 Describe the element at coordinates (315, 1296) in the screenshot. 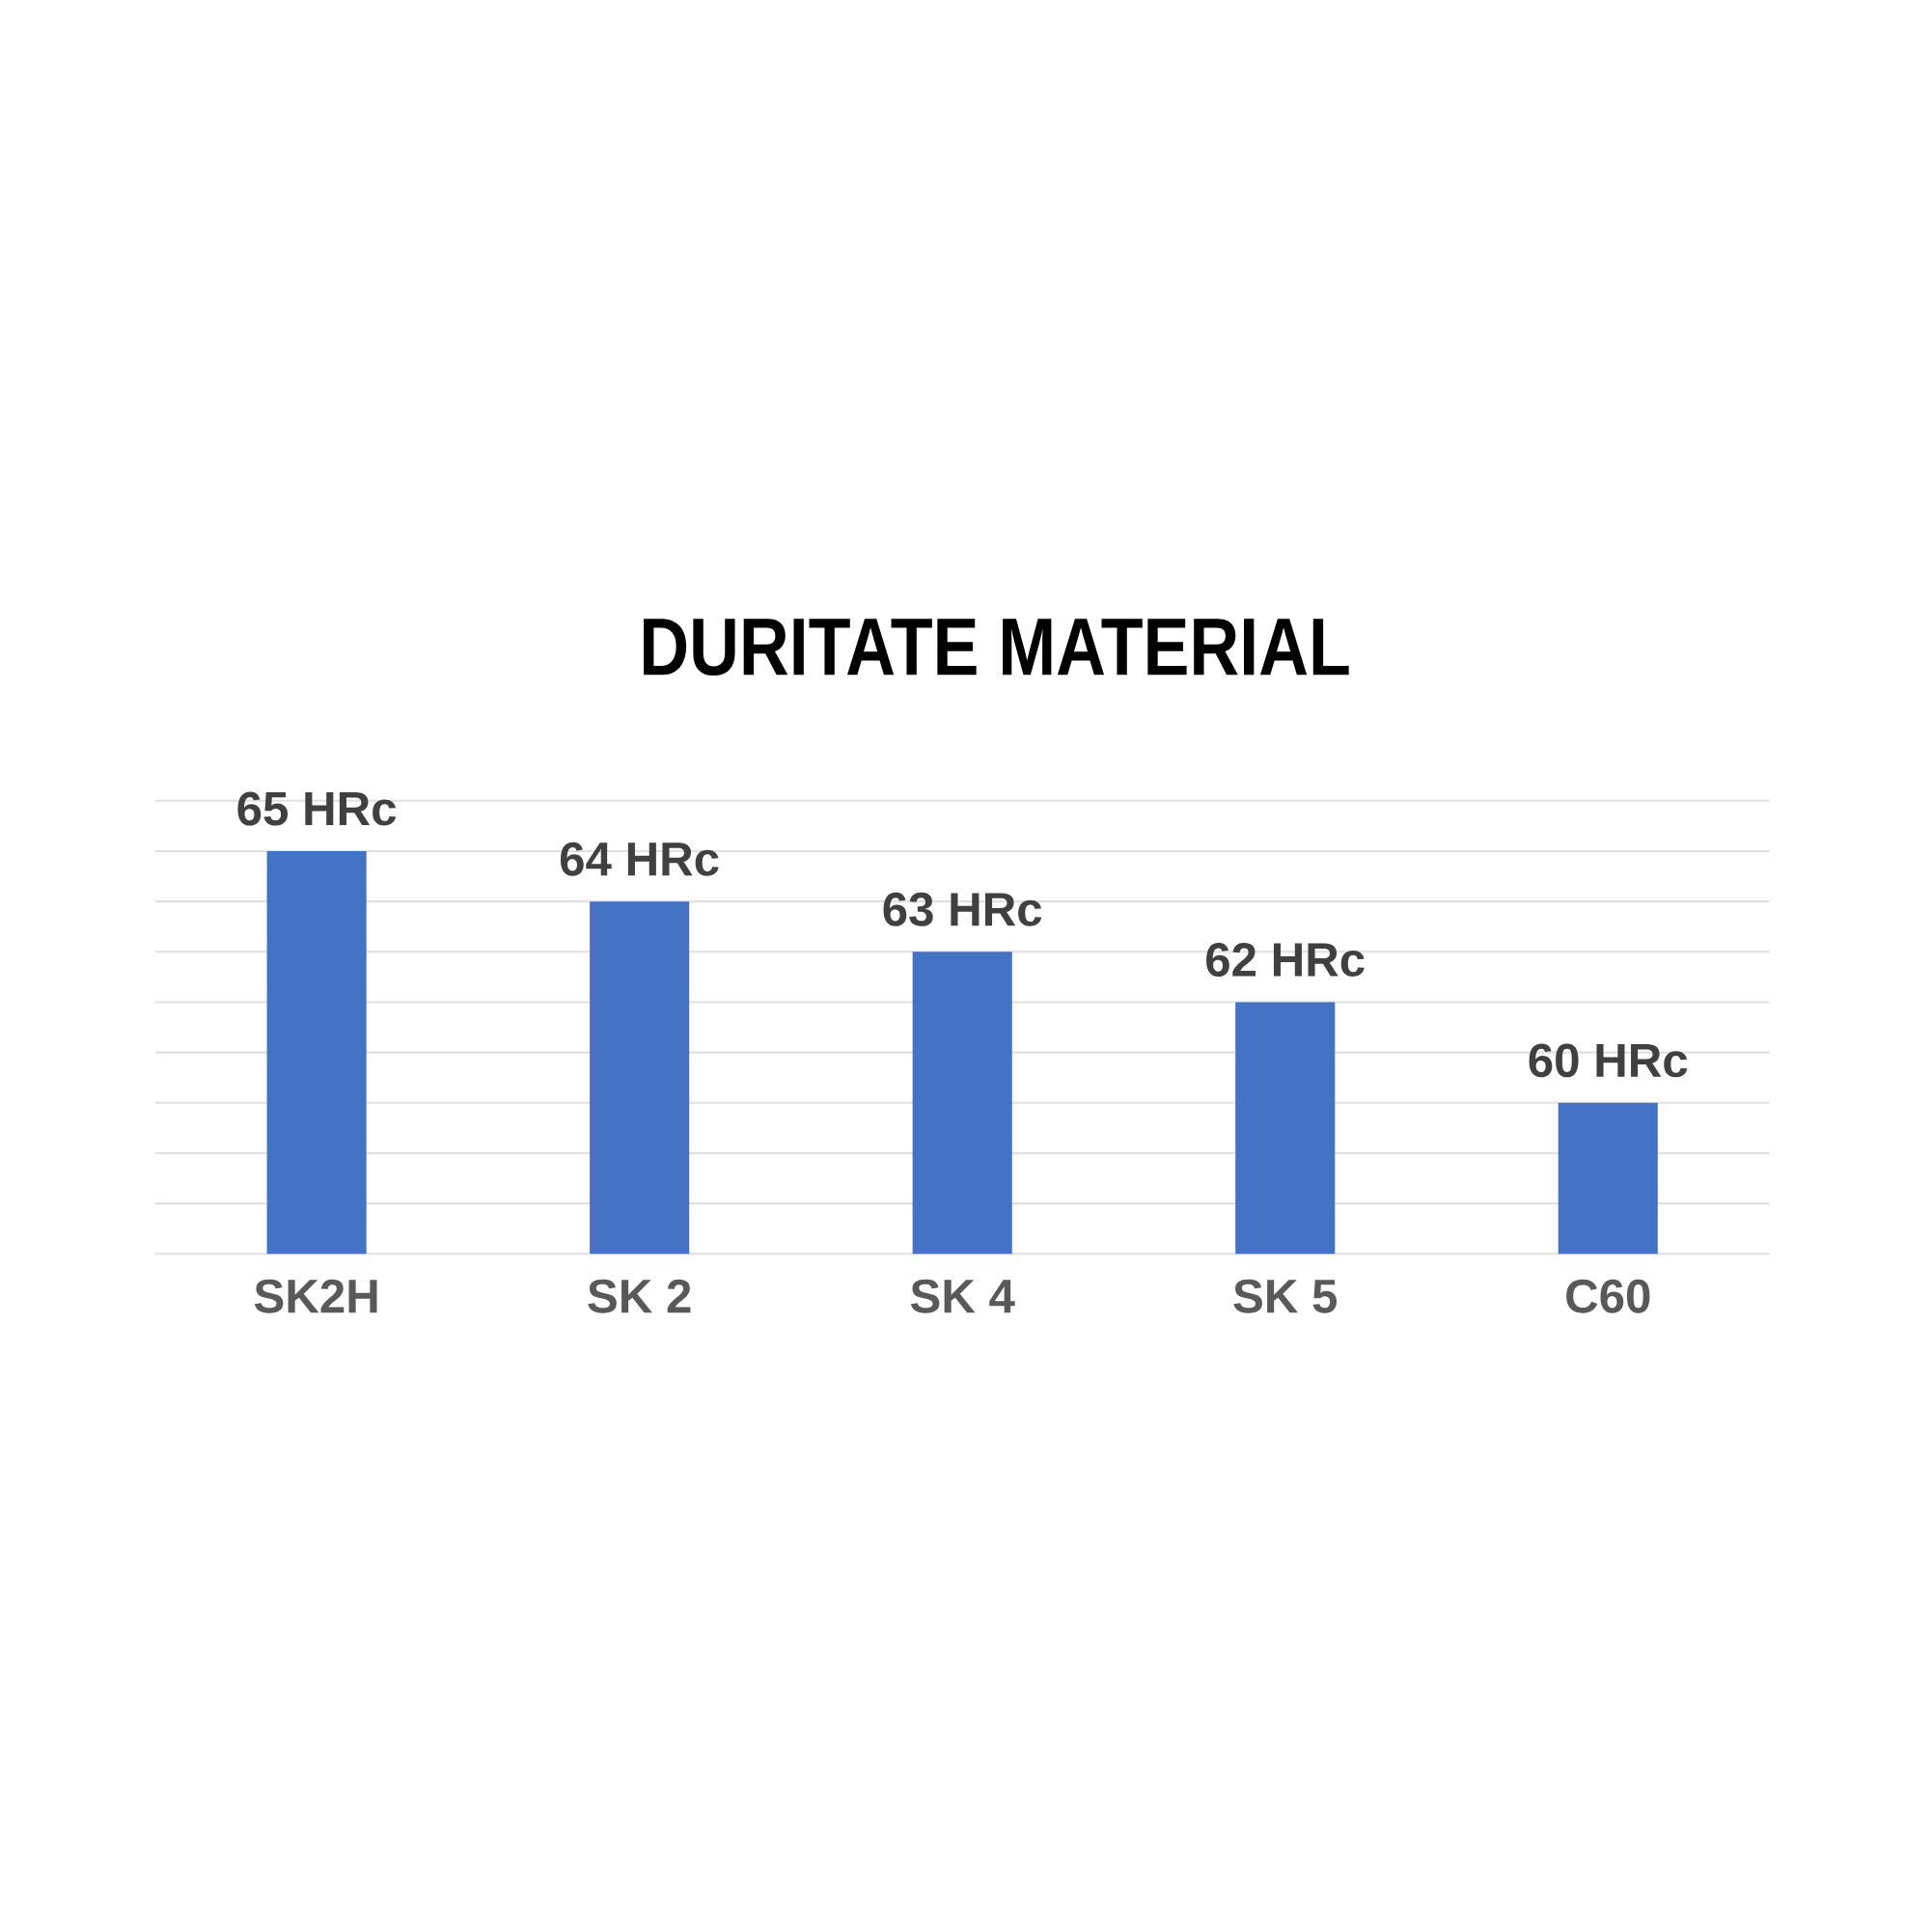

I see `x-tick-label: SK2H` at that location.